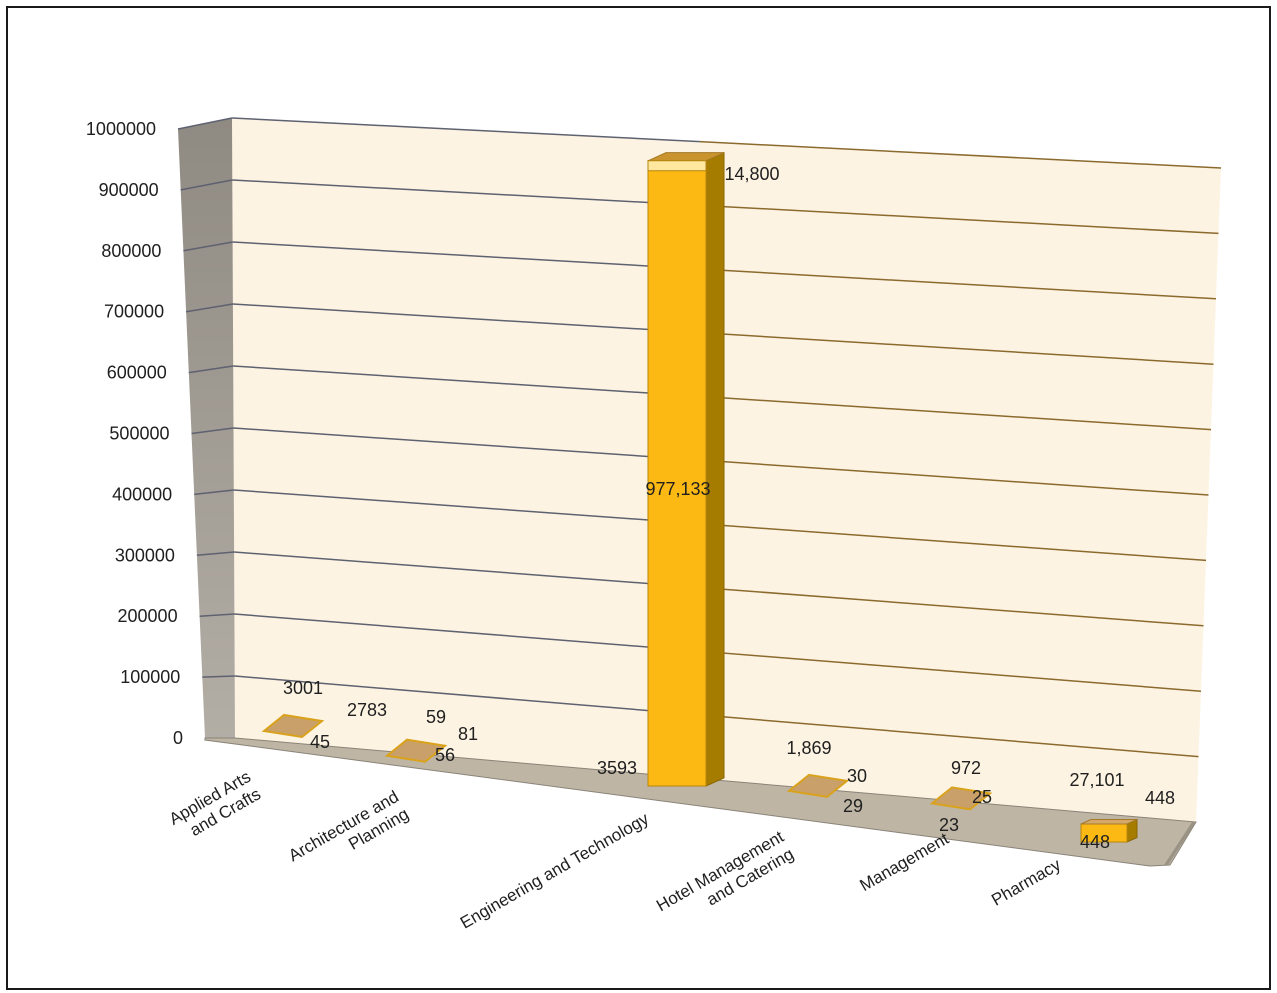 The height and width of the screenshot is (993, 1277). Describe the element at coordinates (677, 489) in the screenshot. I see `data-label: 977,133` at that location.